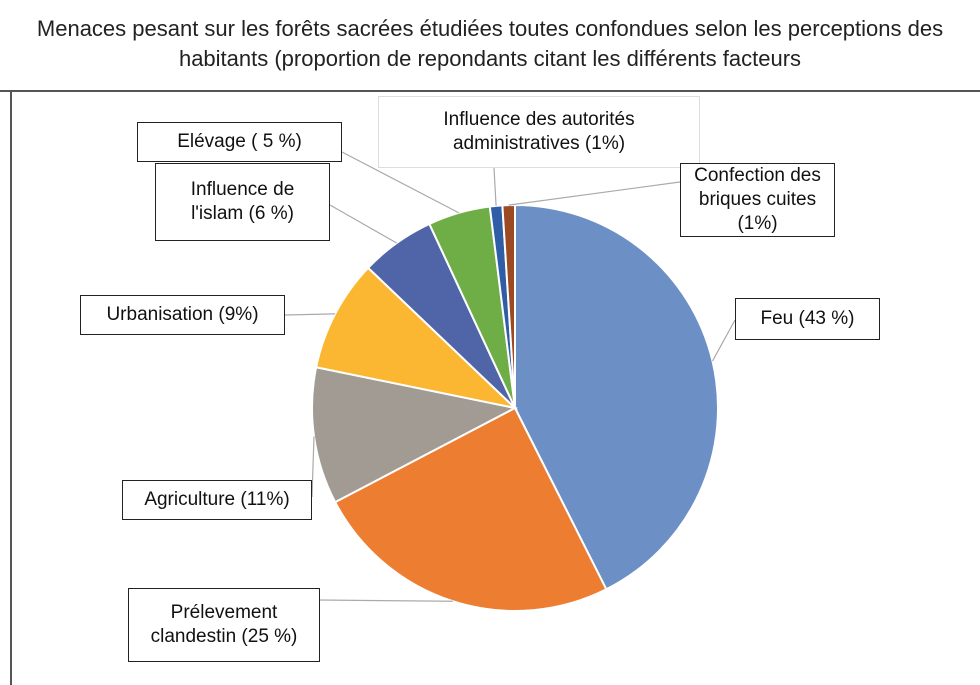 The width and height of the screenshot is (980, 685). What do you see at coordinates (217, 500) in the screenshot?
I see `slice-label: Agriculture (11%)` at bounding box center [217, 500].